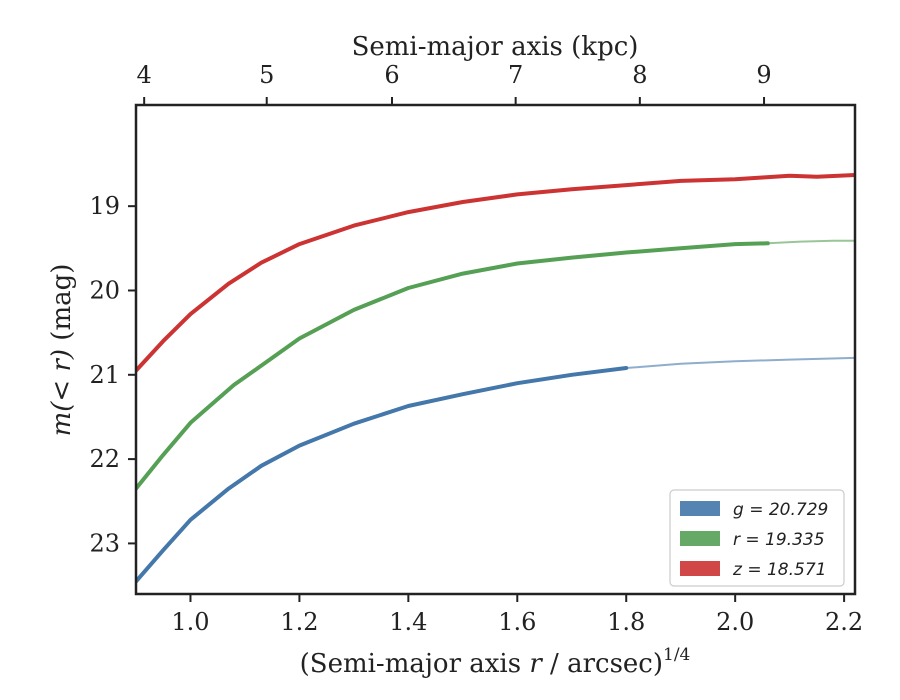 Image resolution: width=900 pixels, height=700 pixels. I want to click on y-tick-label-2: 21, so click(104, 375).